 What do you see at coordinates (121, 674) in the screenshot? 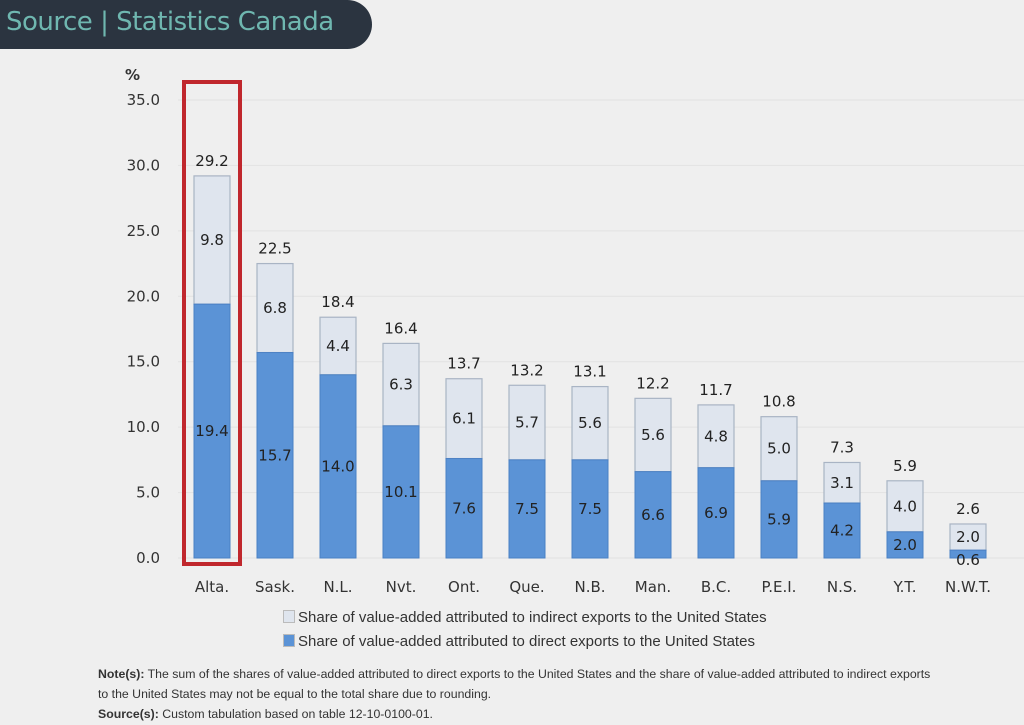
I see `note-label: Note(s):` at bounding box center [121, 674].